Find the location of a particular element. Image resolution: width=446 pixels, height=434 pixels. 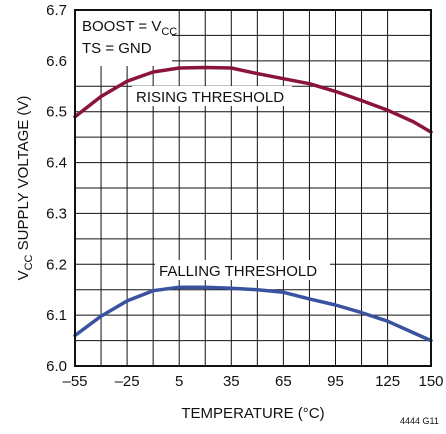

x-tick-label: 65 is located at coordinates (283, 381).